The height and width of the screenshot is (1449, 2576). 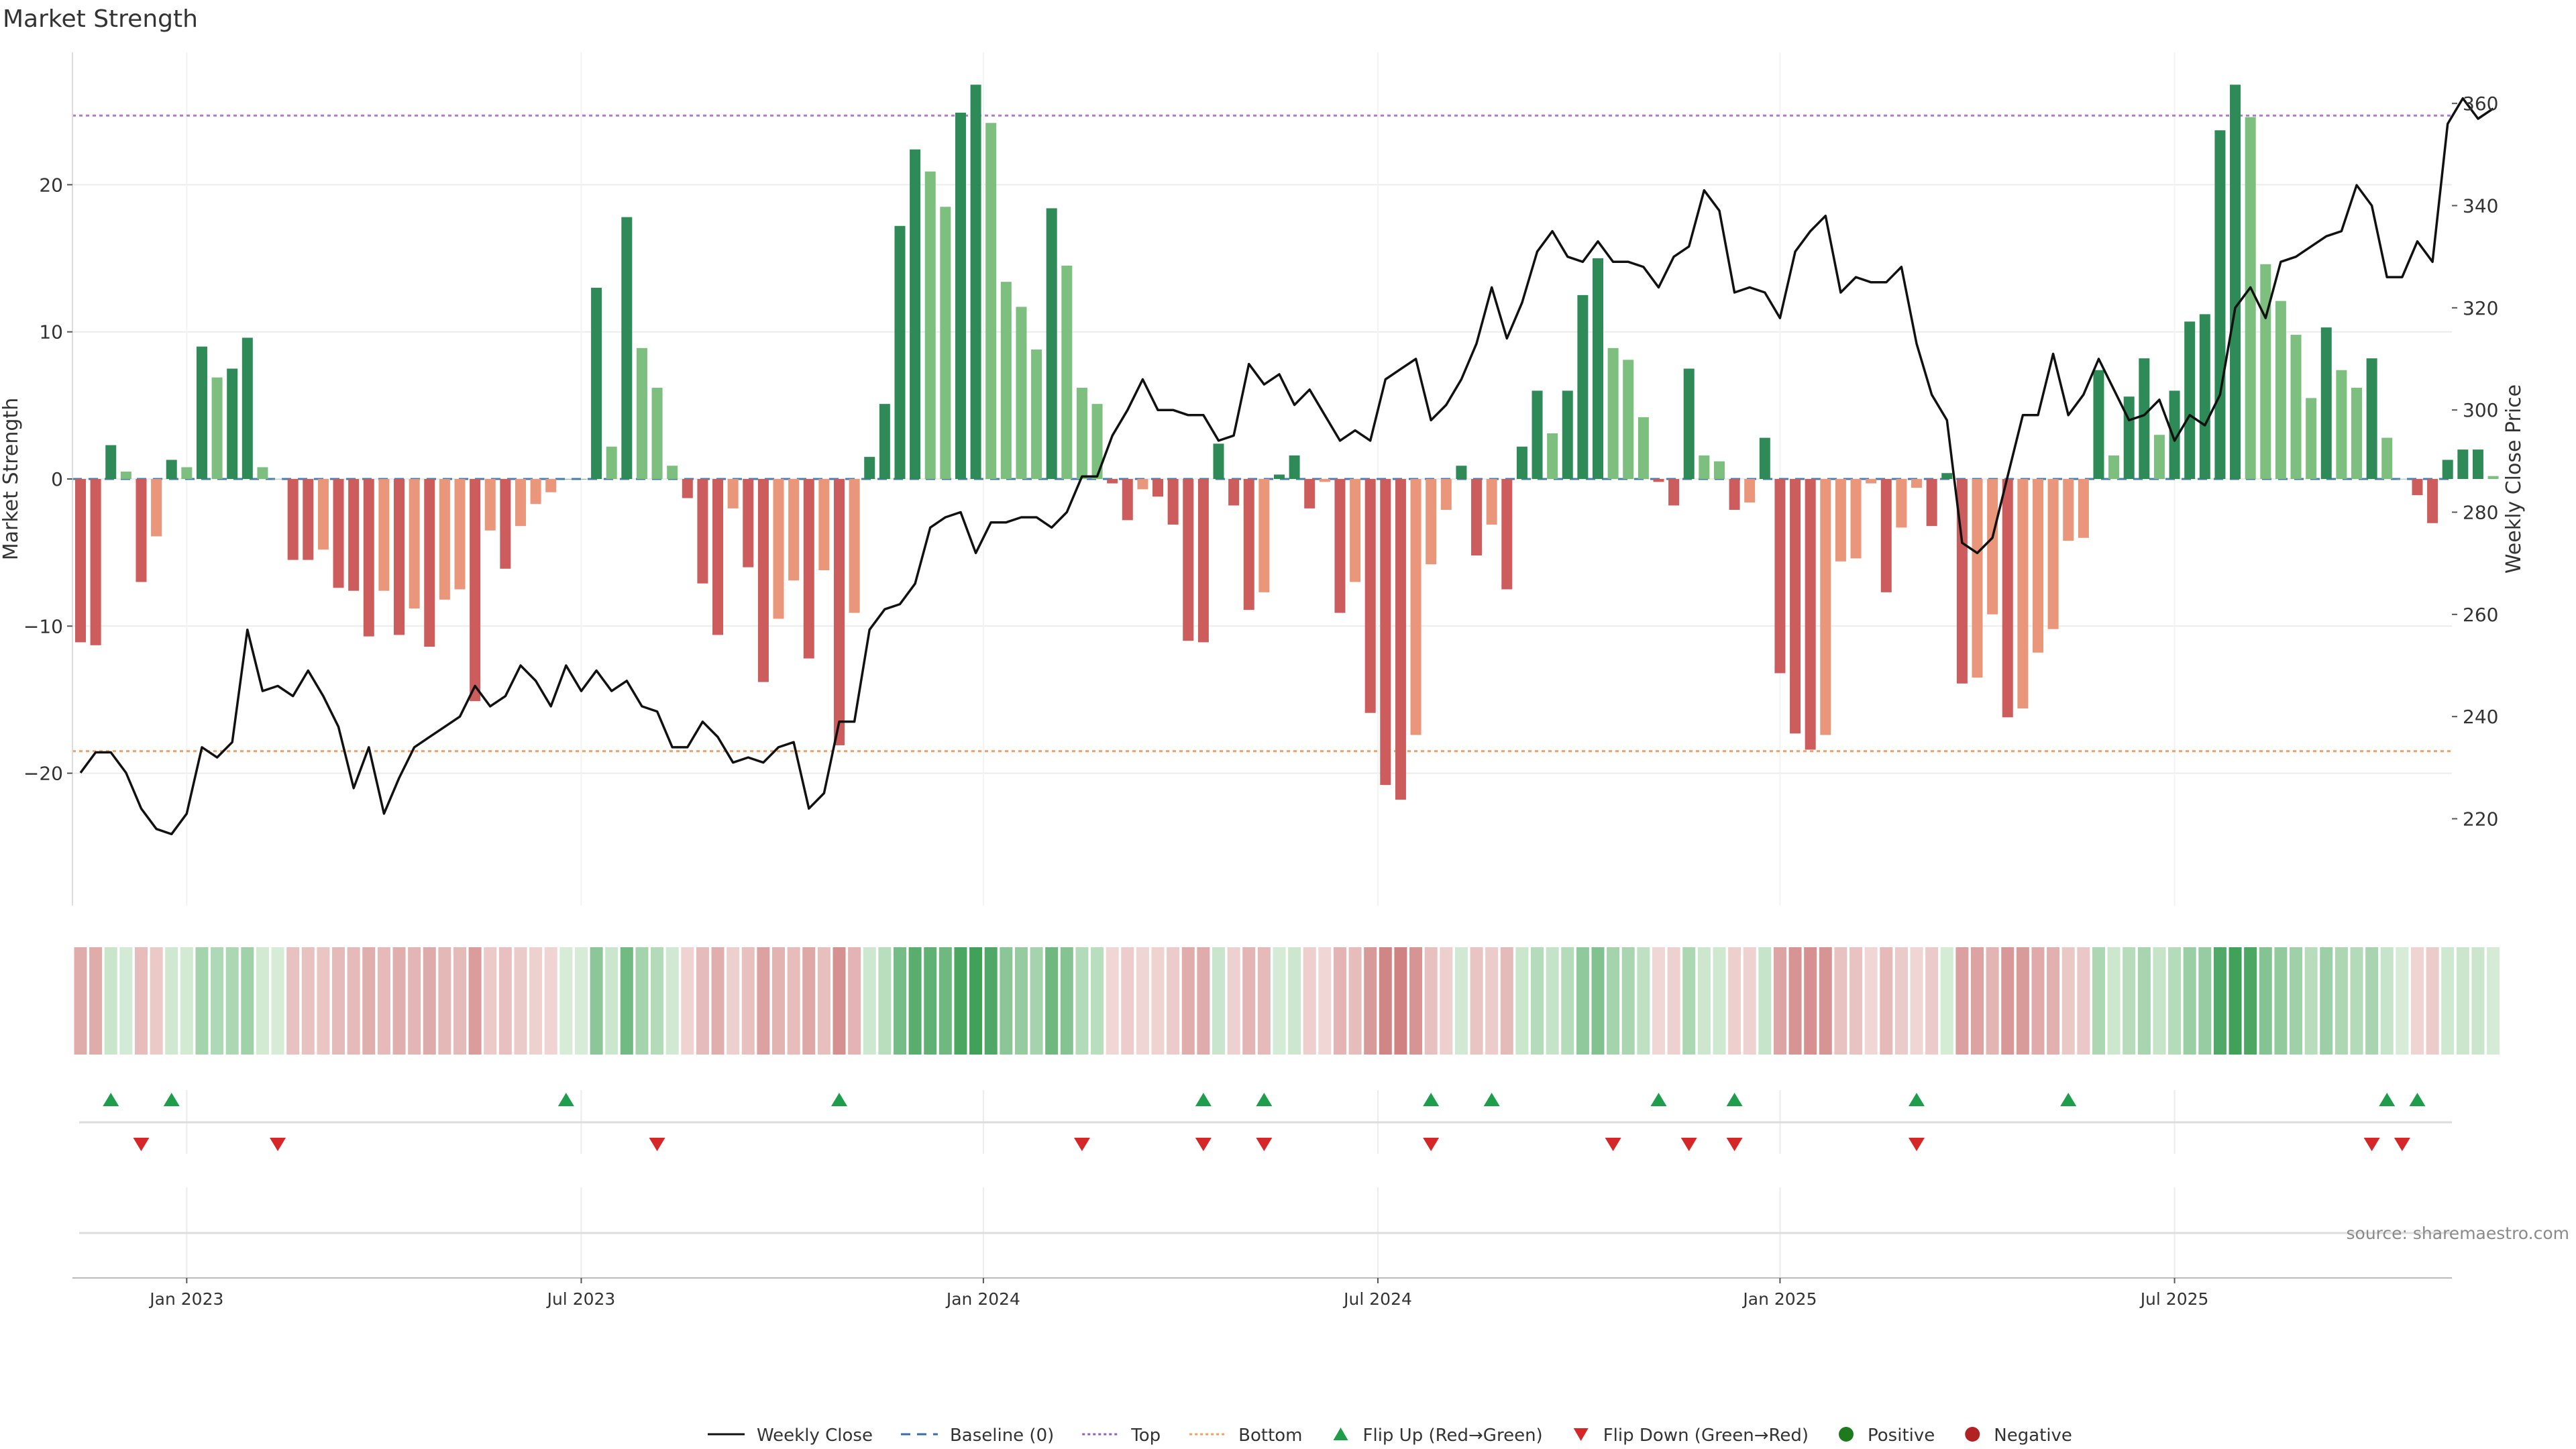 I want to click on y2-axis-label: Weekly Close Price, so click(x=2514, y=479).